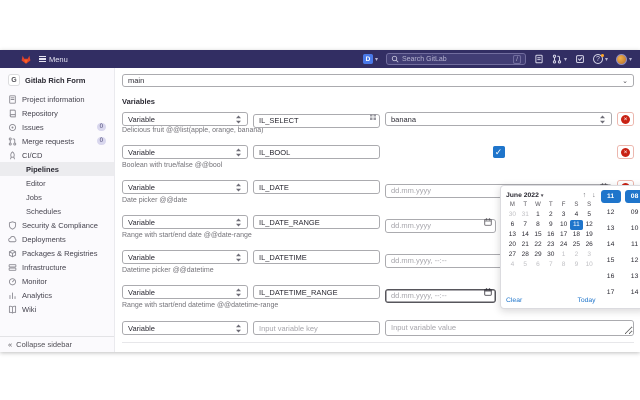 The width and height of the screenshot is (640, 400). Describe the element at coordinates (378, 80) in the screenshot. I see `branch-select: main ⌄` at that location.